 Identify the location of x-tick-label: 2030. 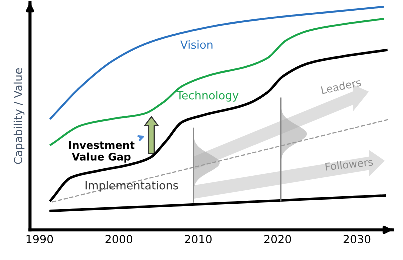
(357, 239).